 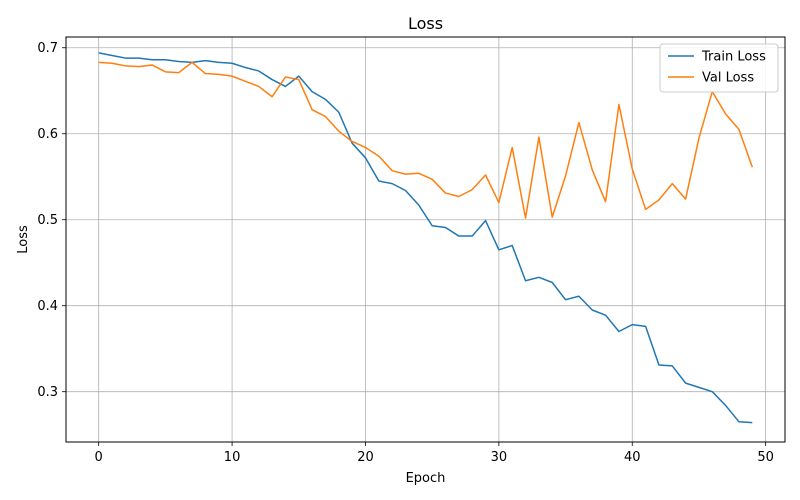 I want to click on y-axis-label: Loss, so click(x=23, y=239).